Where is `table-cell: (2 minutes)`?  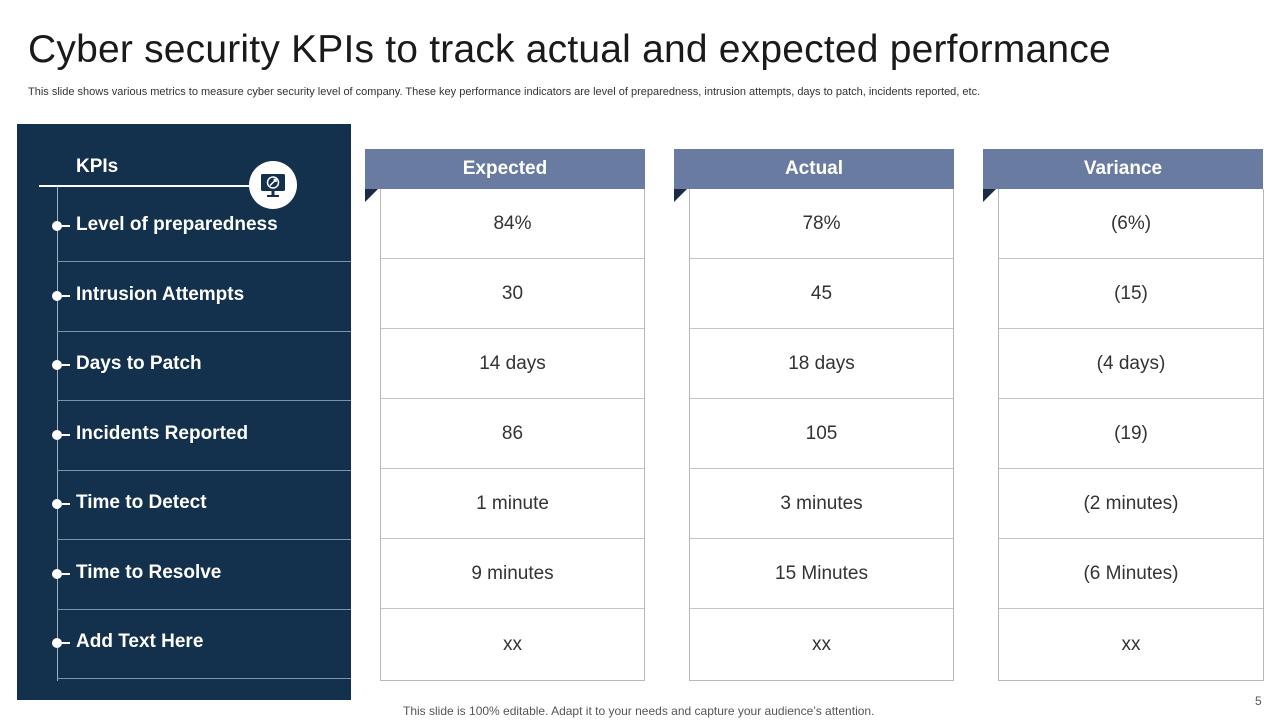
table-cell: (2 minutes) is located at coordinates (1131, 504).